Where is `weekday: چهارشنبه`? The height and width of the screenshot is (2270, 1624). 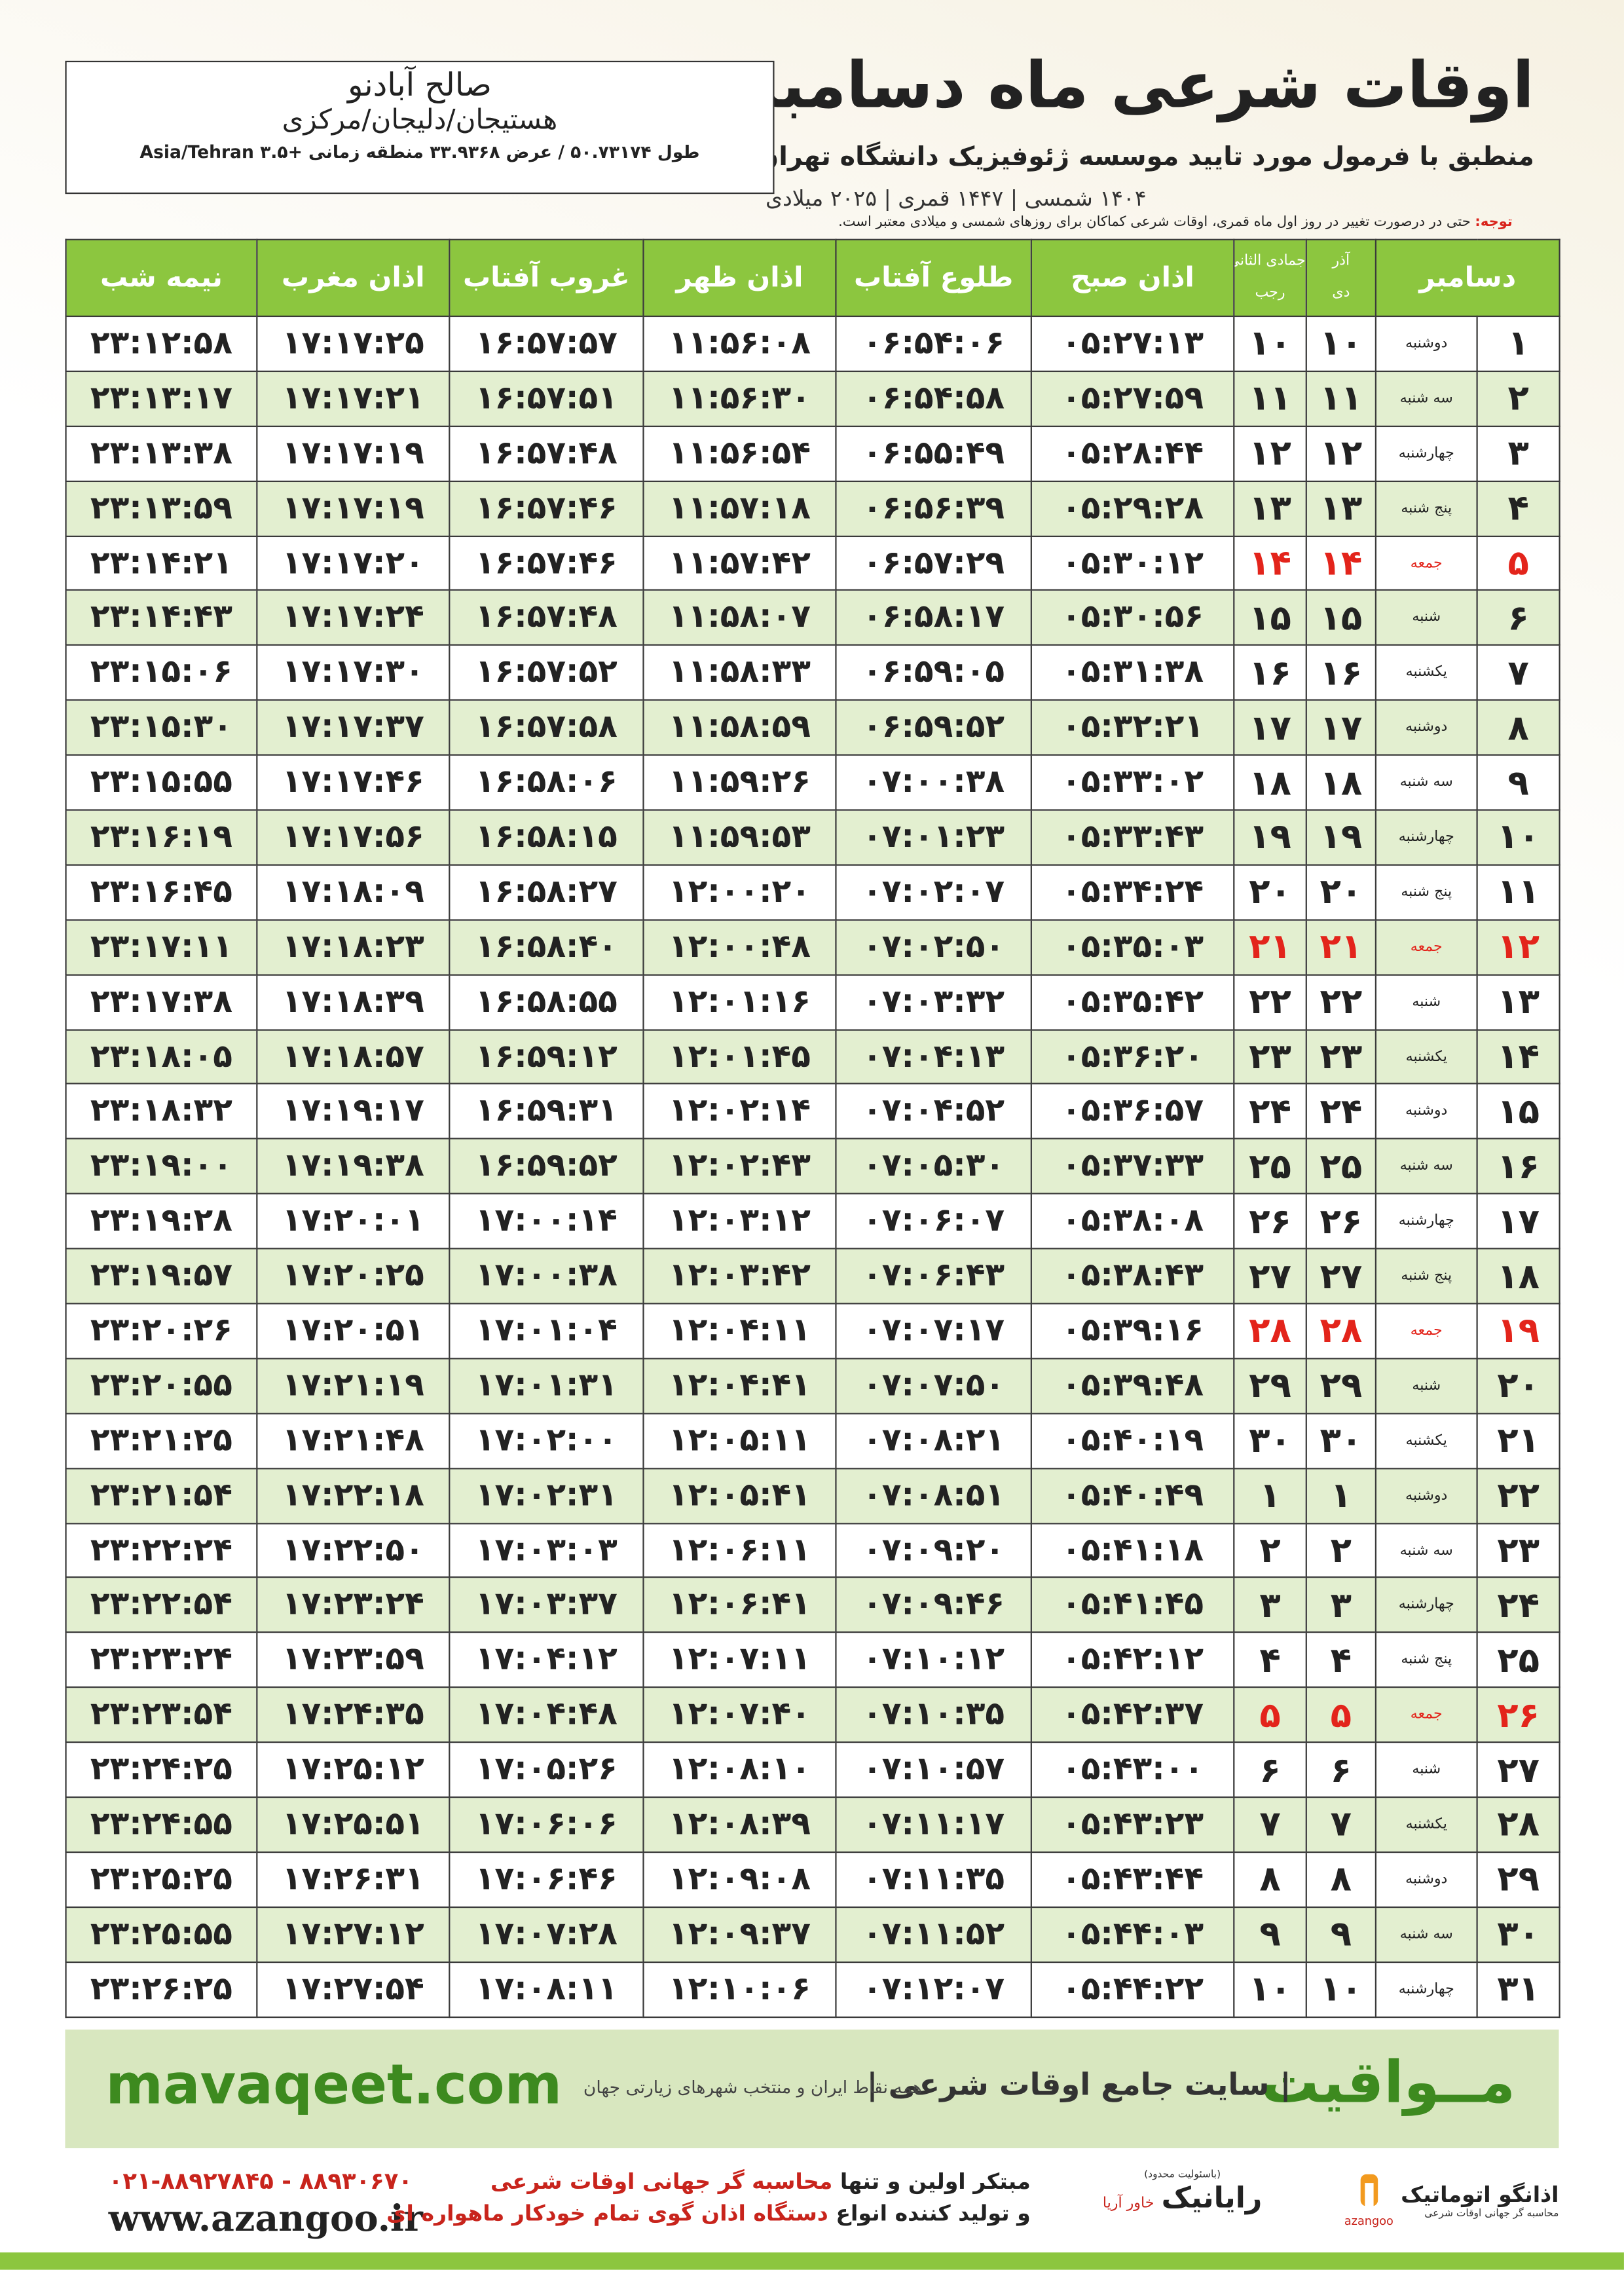
weekday: چهارشنبه is located at coordinates (1426, 1605).